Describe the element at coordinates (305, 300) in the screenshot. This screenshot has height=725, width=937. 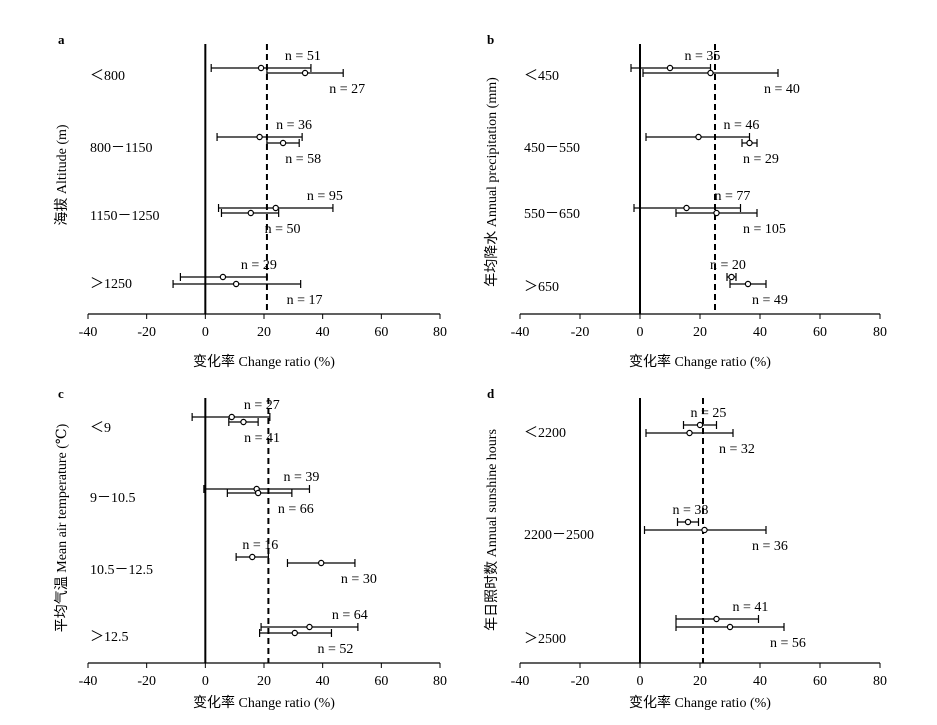
I see `sample-size-label: n = 17` at that location.